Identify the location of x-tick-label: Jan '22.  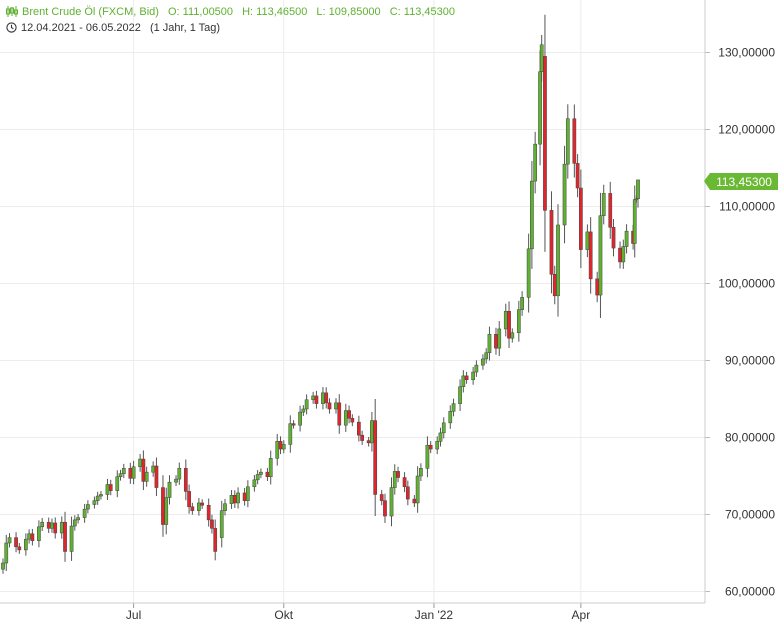
(434, 615).